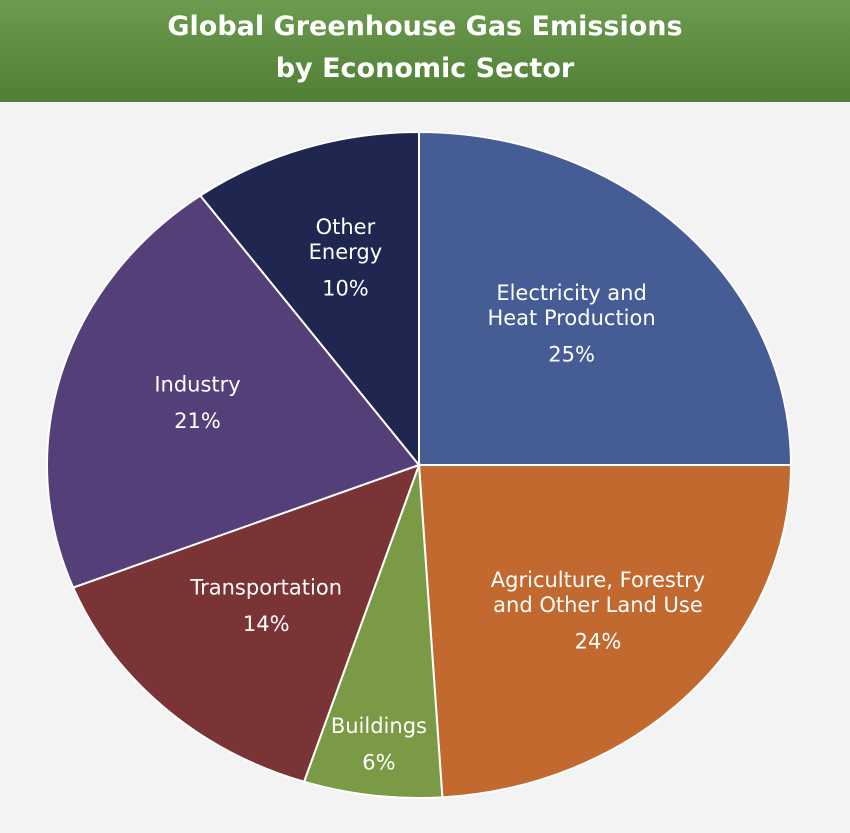 This screenshot has width=850, height=833. I want to click on slice-label: Buildings, so click(379, 726).